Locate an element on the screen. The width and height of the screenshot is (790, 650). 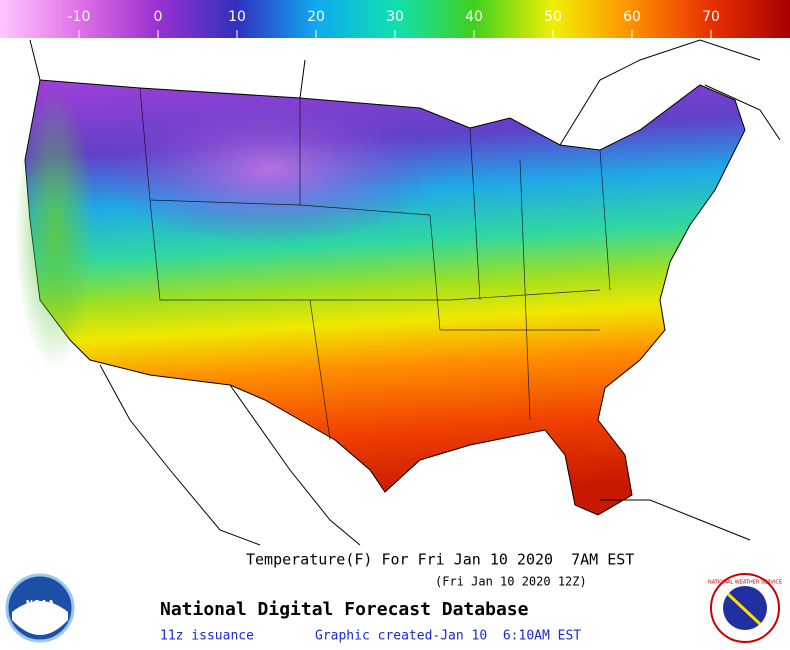
tick-label: 30 is located at coordinates (395, 17).